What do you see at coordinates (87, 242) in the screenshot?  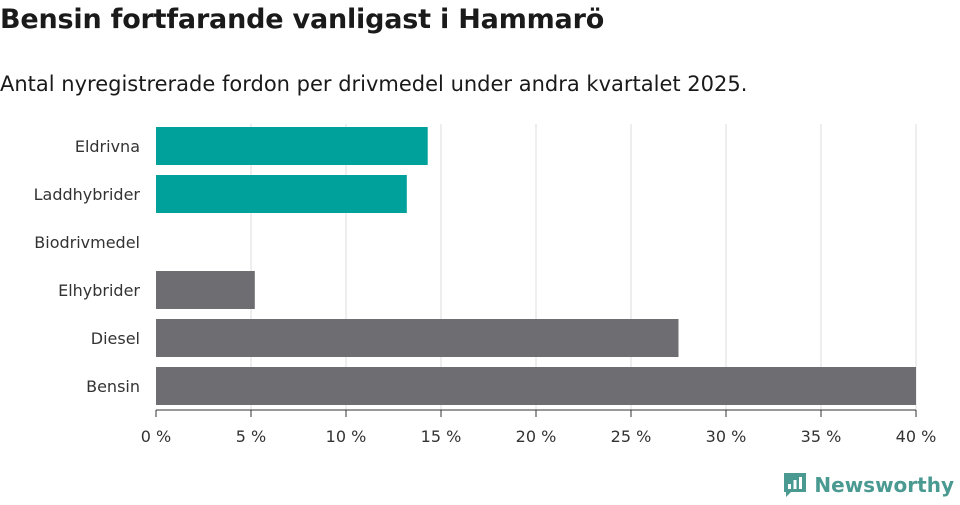 I see `category-label-2: Biodrivmedel` at bounding box center [87, 242].